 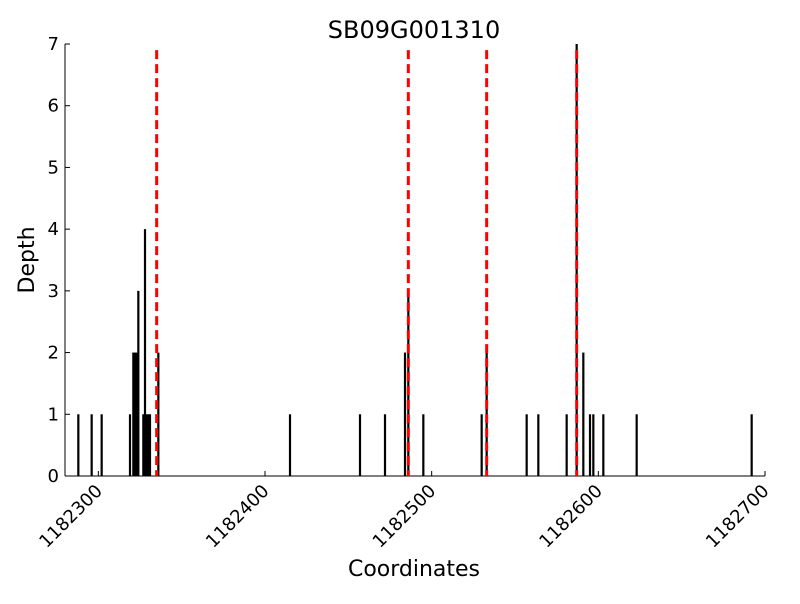 What do you see at coordinates (53, 229) in the screenshot?
I see `y-tick-label: 4` at bounding box center [53, 229].